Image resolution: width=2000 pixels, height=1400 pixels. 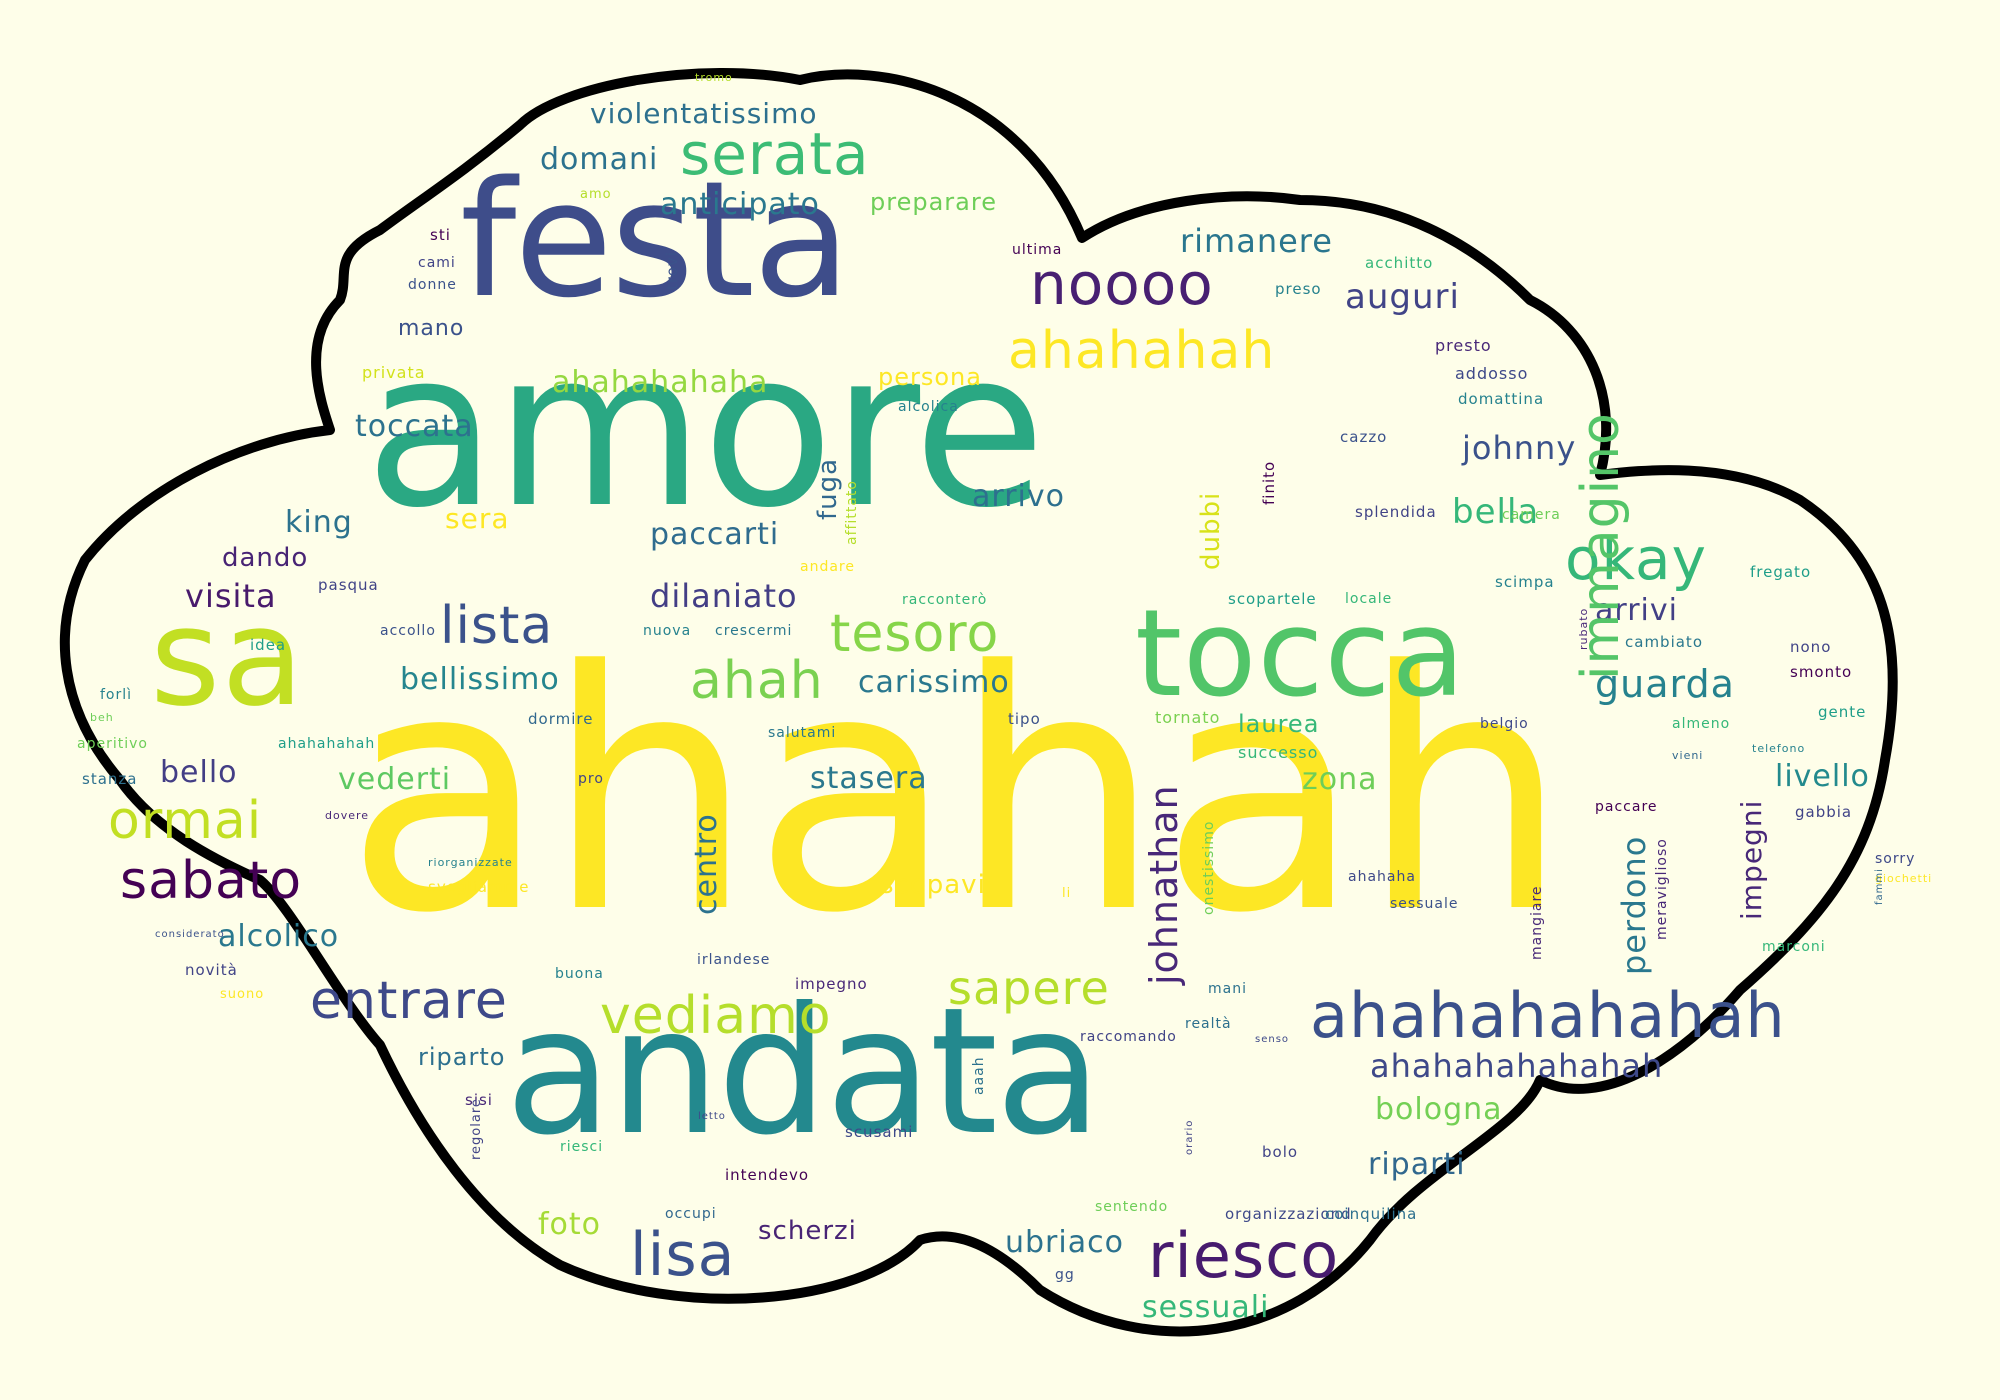 I want to click on word-intendevo: occupi, so click(x=691, y=1214).